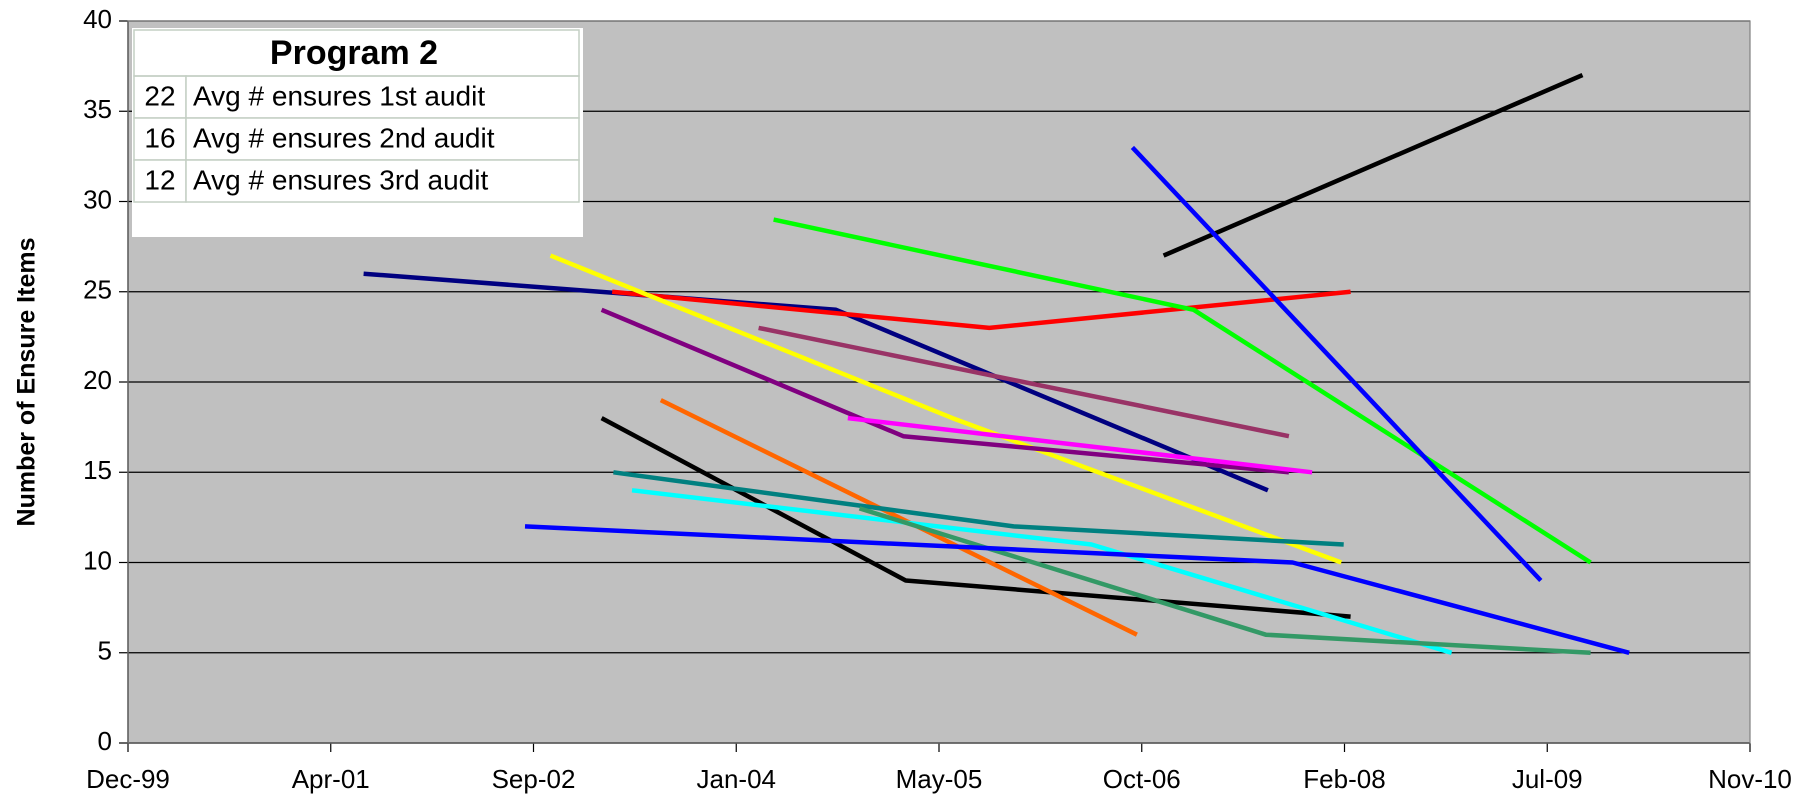  I want to click on table-number: 22, so click(159, 95).